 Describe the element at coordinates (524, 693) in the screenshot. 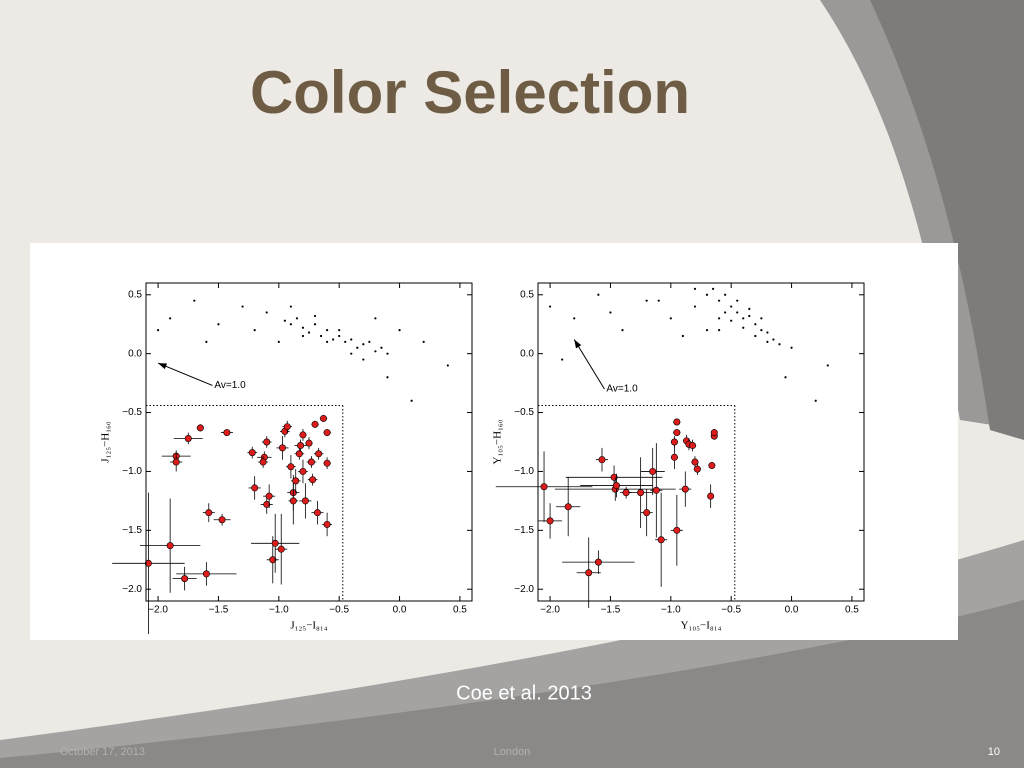

I see `caption: Coe et al. 2013` at that location.